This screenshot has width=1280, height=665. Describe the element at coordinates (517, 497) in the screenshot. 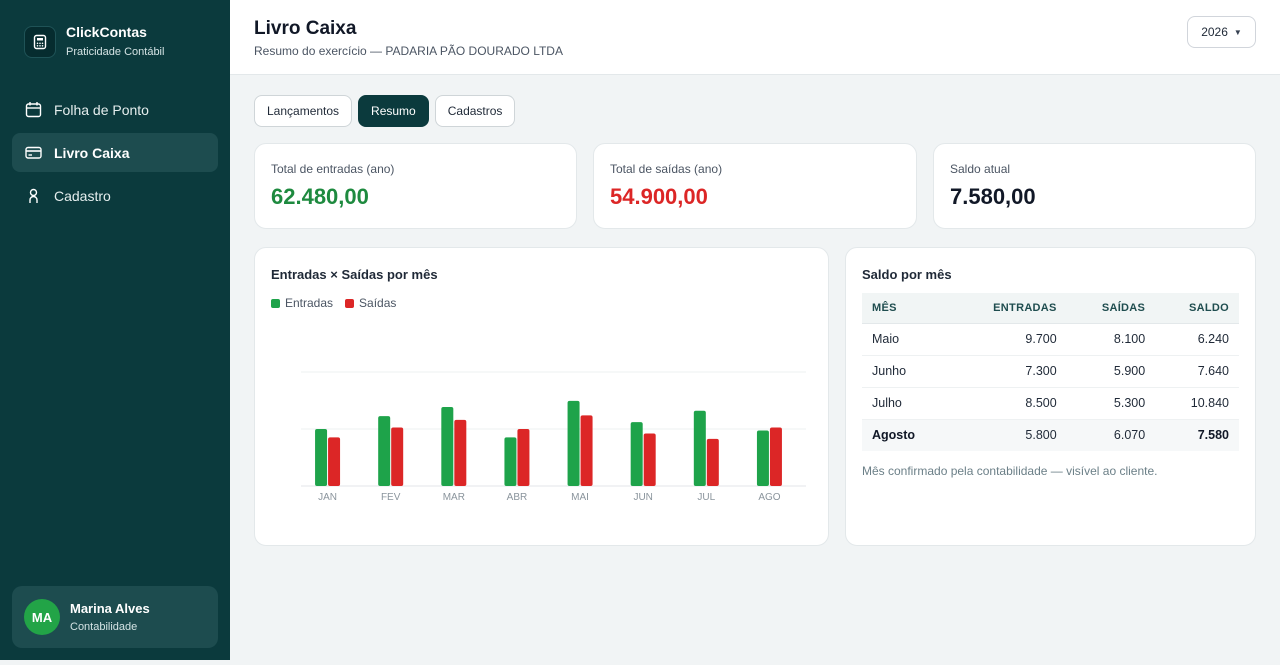

I see `x-tick-label: ABR` at that location.